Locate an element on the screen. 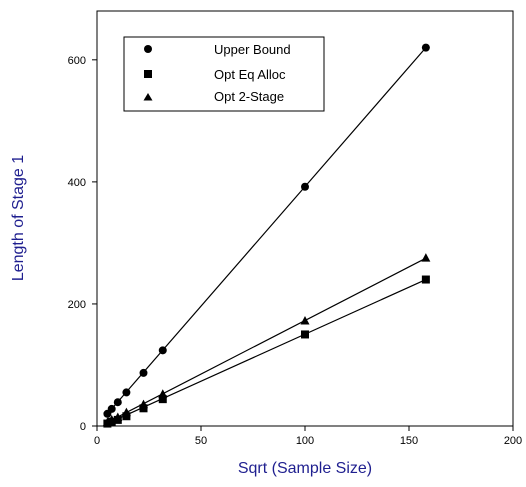 Image resolution: width=526 pixels, height=487 pixels. x-axis: 0 50 100 150 200 is located at coordinates (308, 436).